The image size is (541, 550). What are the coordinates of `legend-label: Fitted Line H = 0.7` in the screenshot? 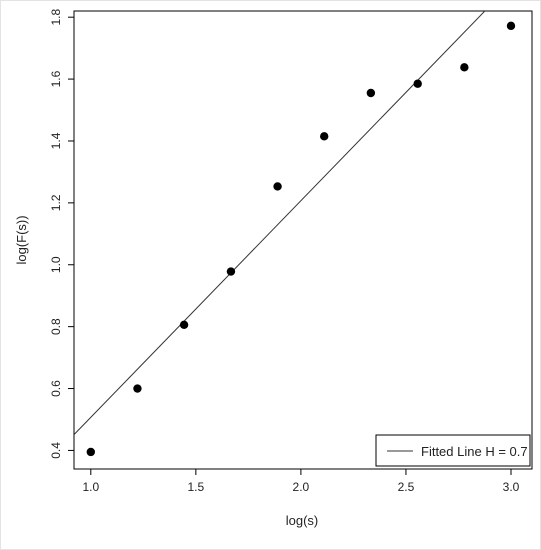 It's located at (474, 451).